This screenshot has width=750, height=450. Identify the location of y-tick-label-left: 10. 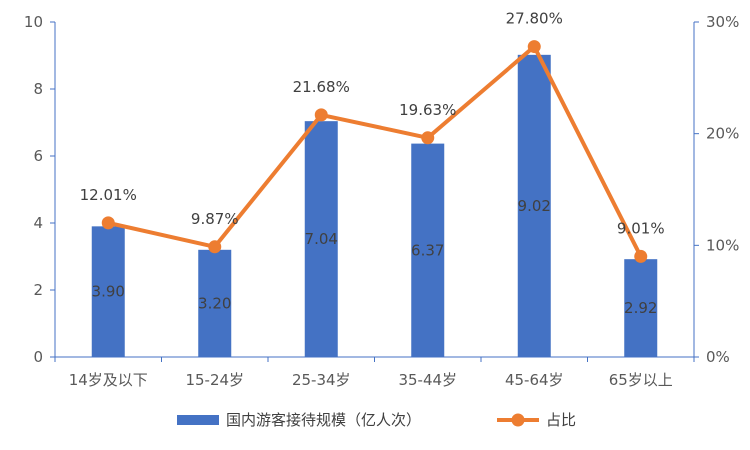
(33, 22).